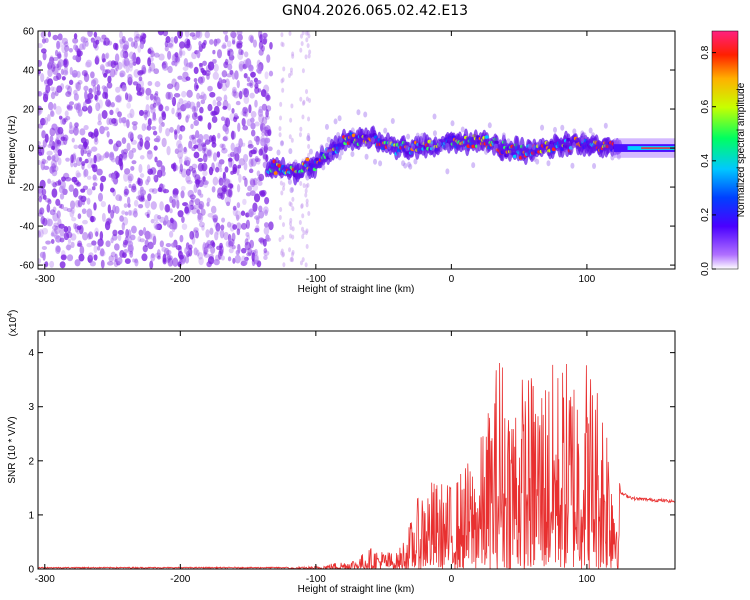 This screenshot has width=750, height=600. Describe the element at coordinates (705, 52) in the screenshot. I see `colorbar-tick-label: 0.8` at that location.